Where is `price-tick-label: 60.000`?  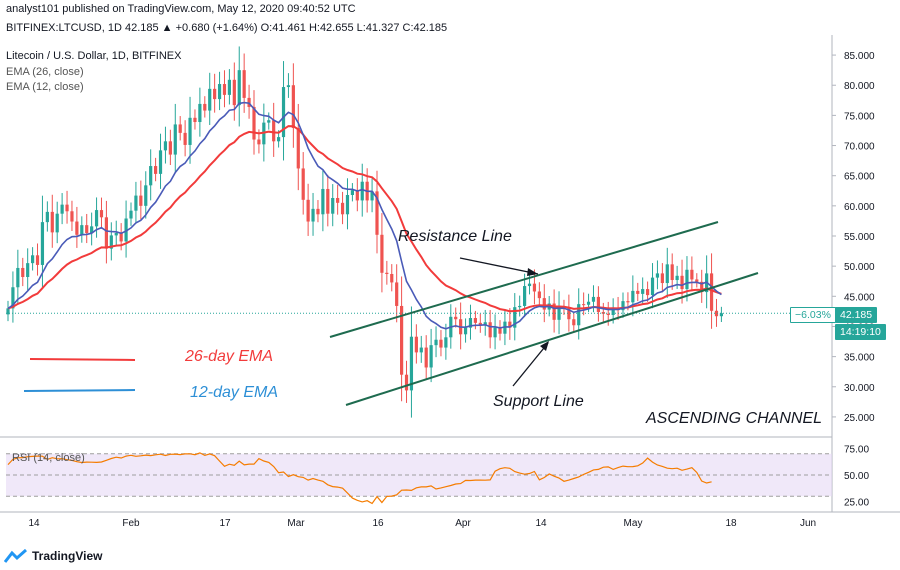
price-tick-label: 60.000 is located at coordinates (859, 207).